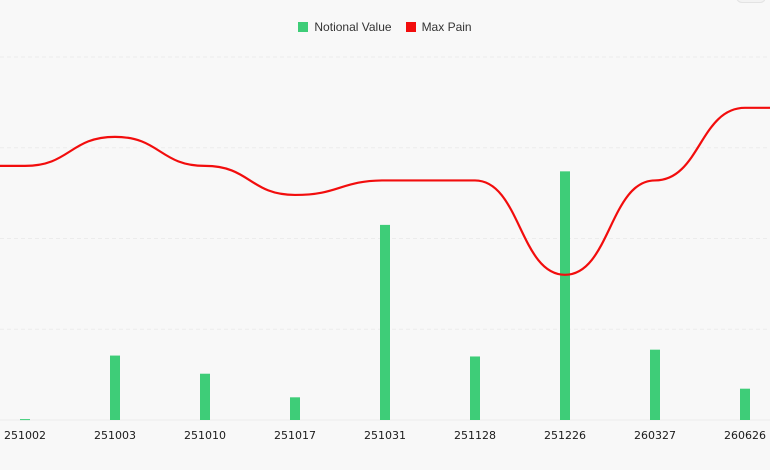 The height and width of the screenshot is (470, 770). I want to click on legend-item-maxpain: Max Pain, so click(438, 27).